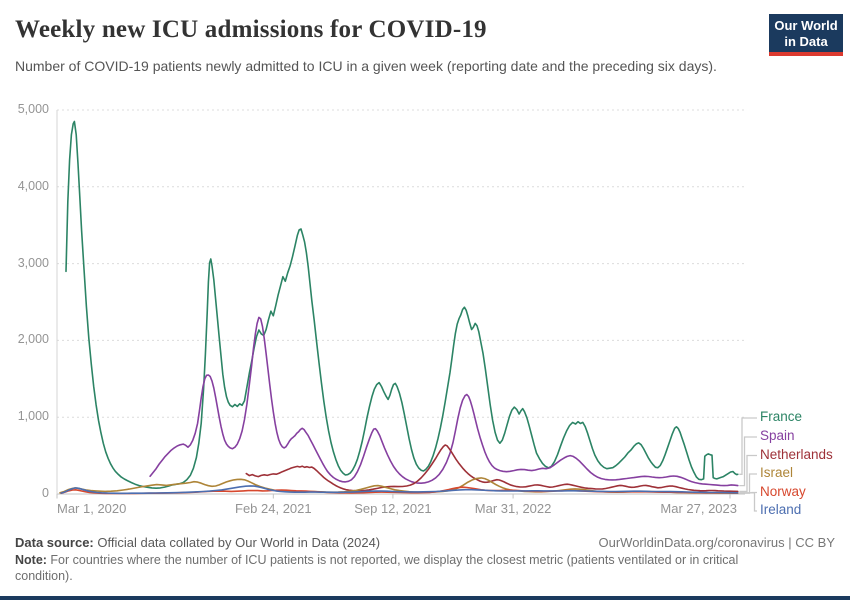 The image size is (850, 600). I want to click on legend-connector-spain, so click(748, 461).